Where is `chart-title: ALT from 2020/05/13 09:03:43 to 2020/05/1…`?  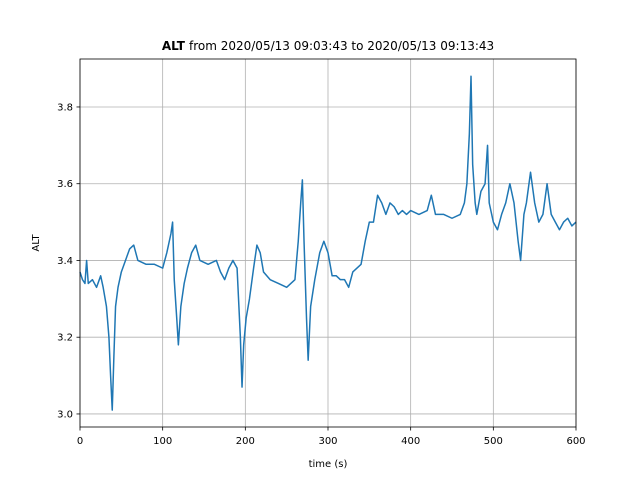 chart-title: ALT from 2020/05/13 09:03:43 to 2020/05/1… is located at coordinates (328, 46).